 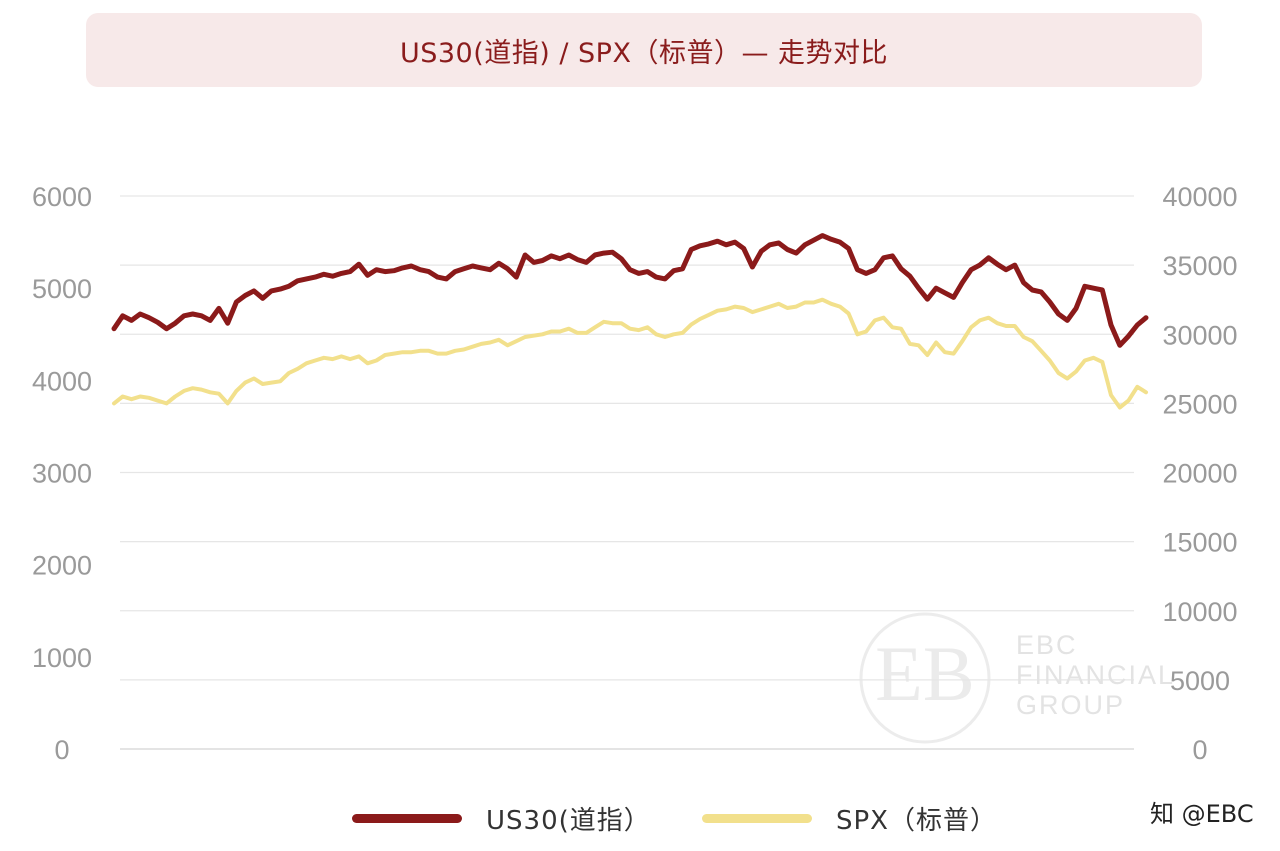 I want to click on legend-label-us30: US30(道指）, so click(x=568, y=820).